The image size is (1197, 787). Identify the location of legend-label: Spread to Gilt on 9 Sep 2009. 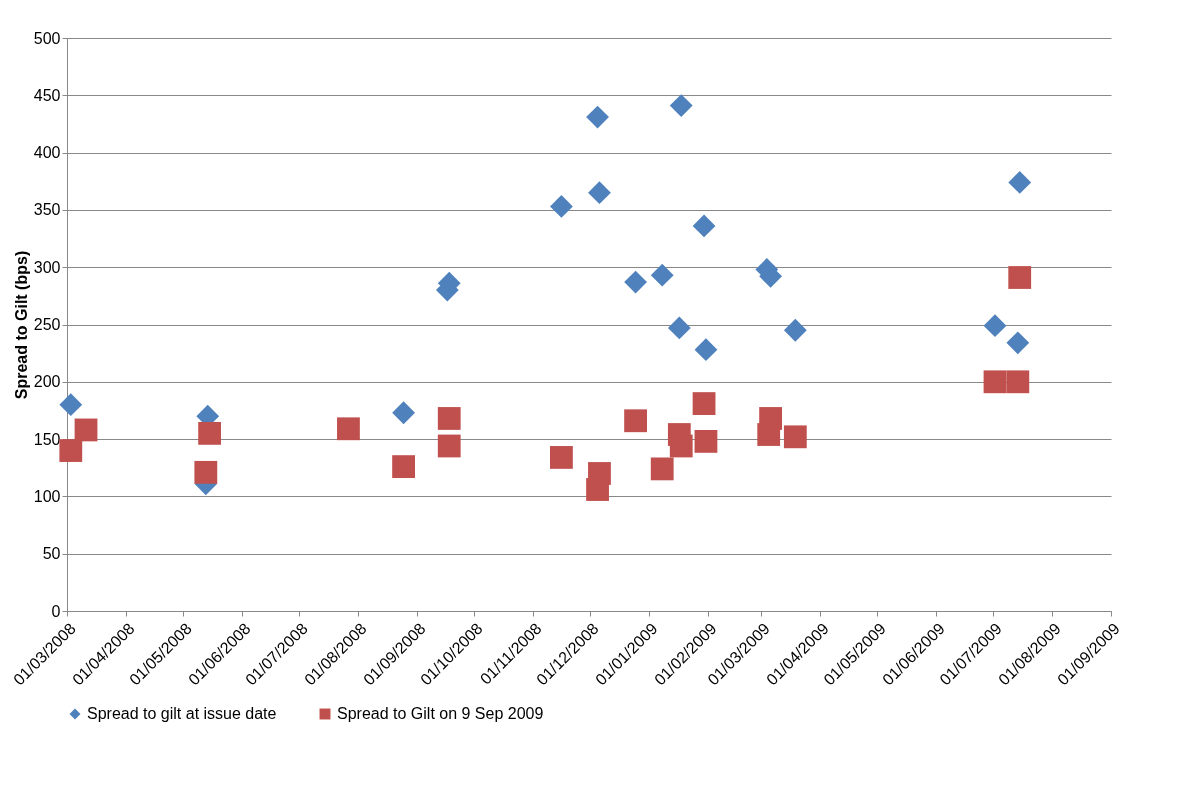
(440, 713).